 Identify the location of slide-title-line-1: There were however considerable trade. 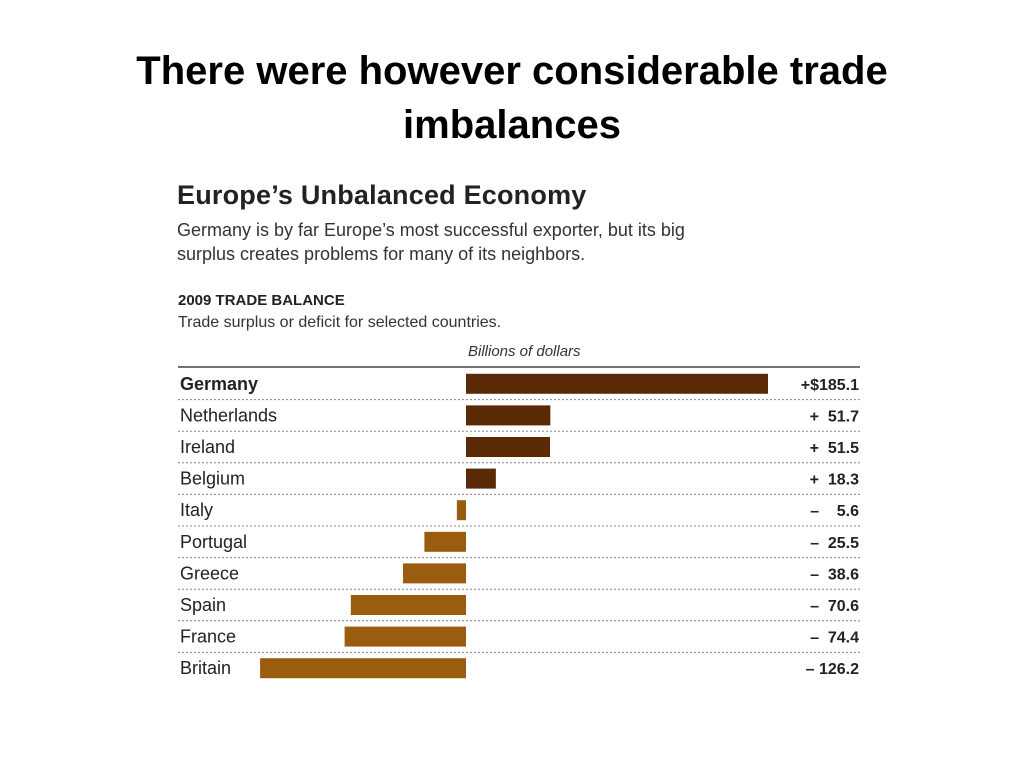
(512, 71).